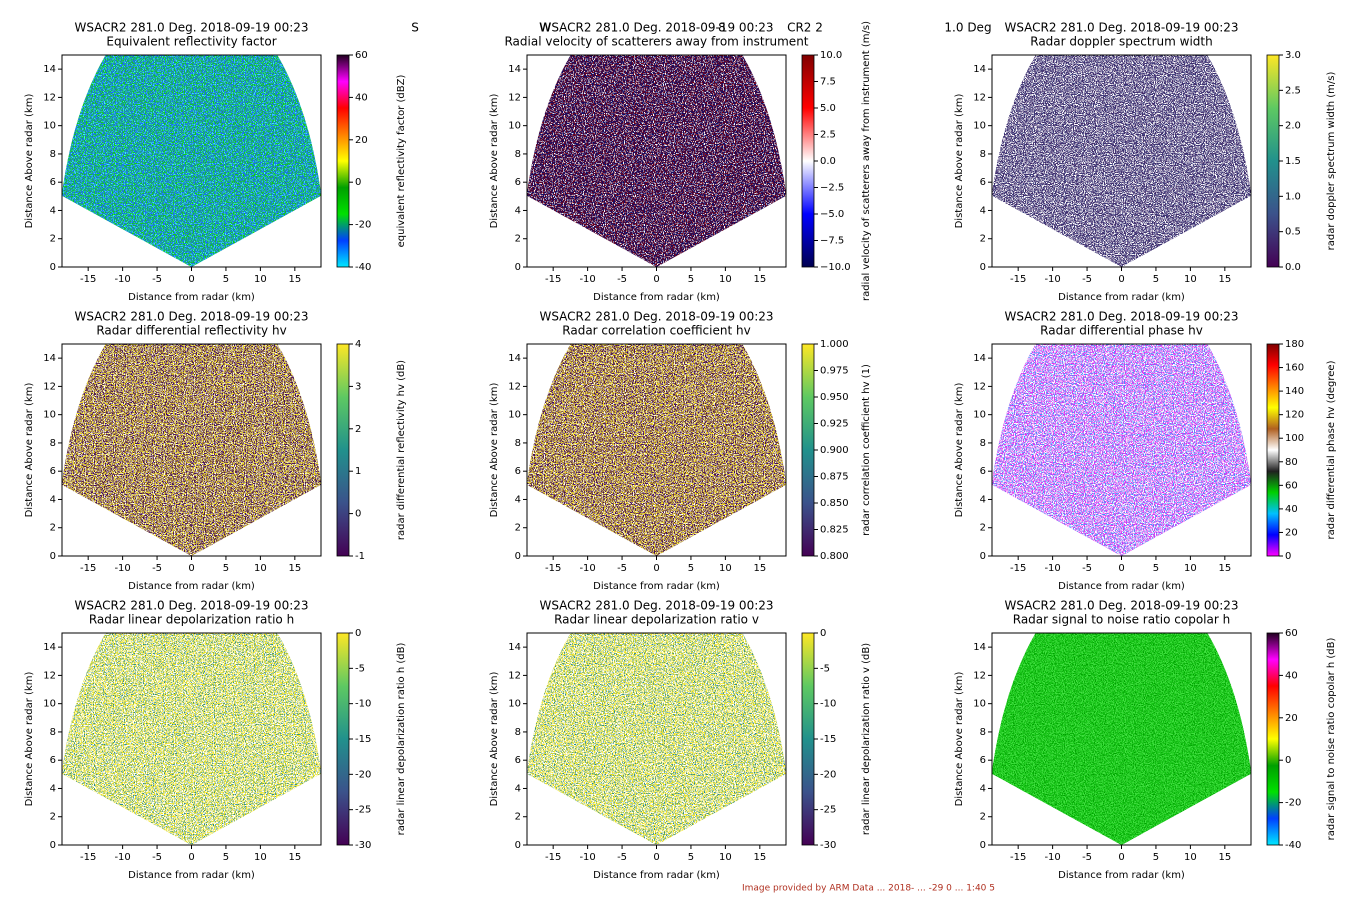 This screenshot has width=1350, height=900. I want to click on colorbar-tick-label: 7.5, so click(828, 82).